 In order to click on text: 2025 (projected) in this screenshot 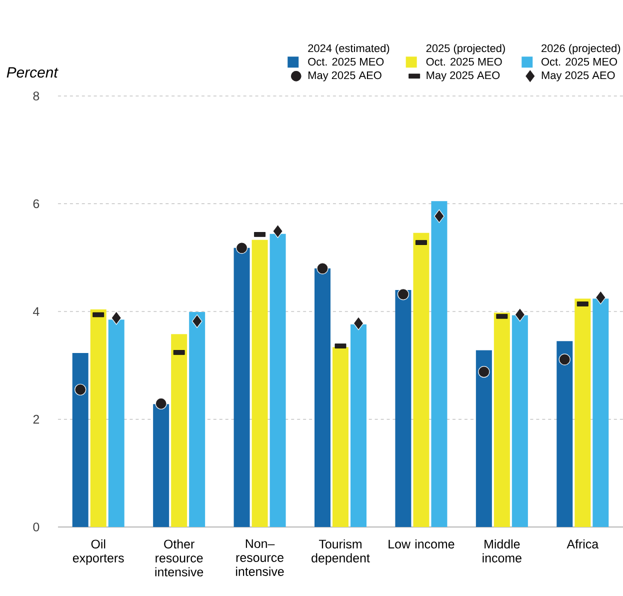, I will do `click(465, 49)`.